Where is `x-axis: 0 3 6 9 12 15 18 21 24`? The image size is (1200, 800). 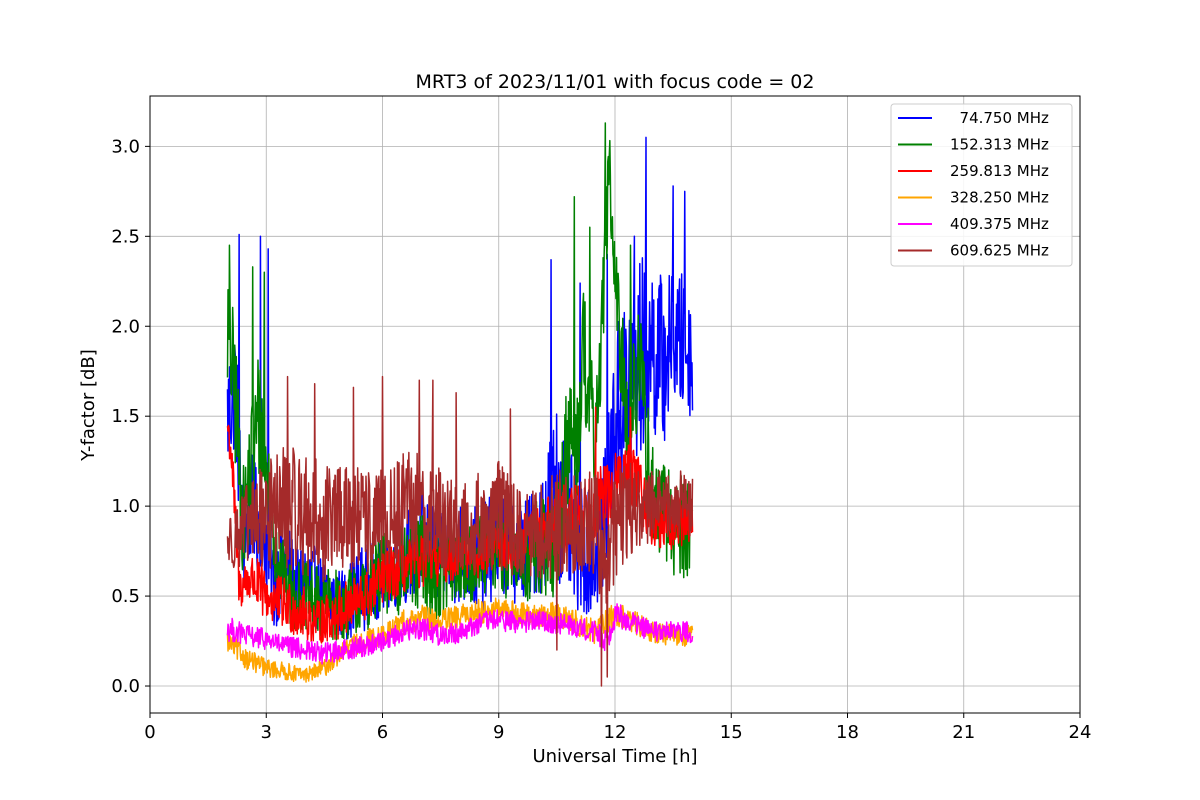 x-axis: 0 3 6 9 12 15 18 21 24 is located at coordinates (617, 728).